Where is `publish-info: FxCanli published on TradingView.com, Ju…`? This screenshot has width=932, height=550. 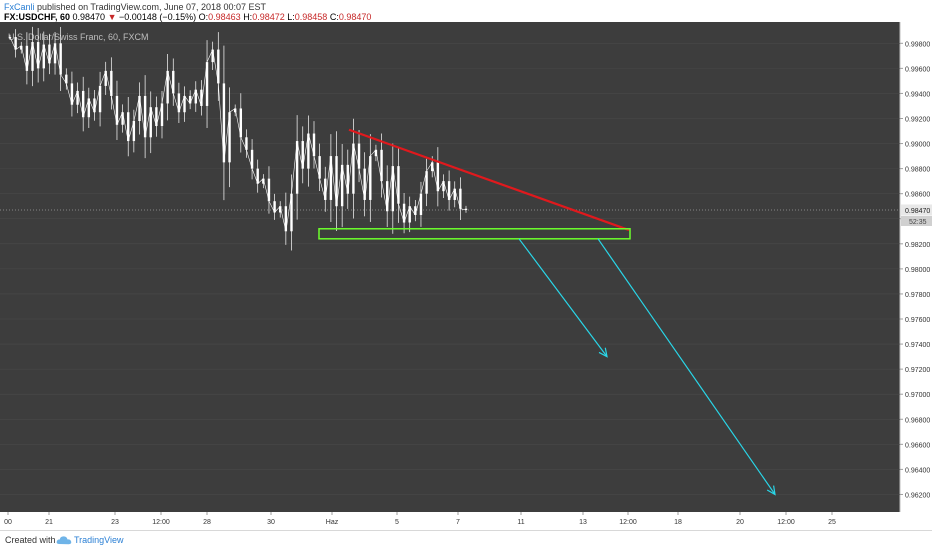 publish-info: FxCanli published on TradingView.com, Ju… is located at coordinates (135, 7).